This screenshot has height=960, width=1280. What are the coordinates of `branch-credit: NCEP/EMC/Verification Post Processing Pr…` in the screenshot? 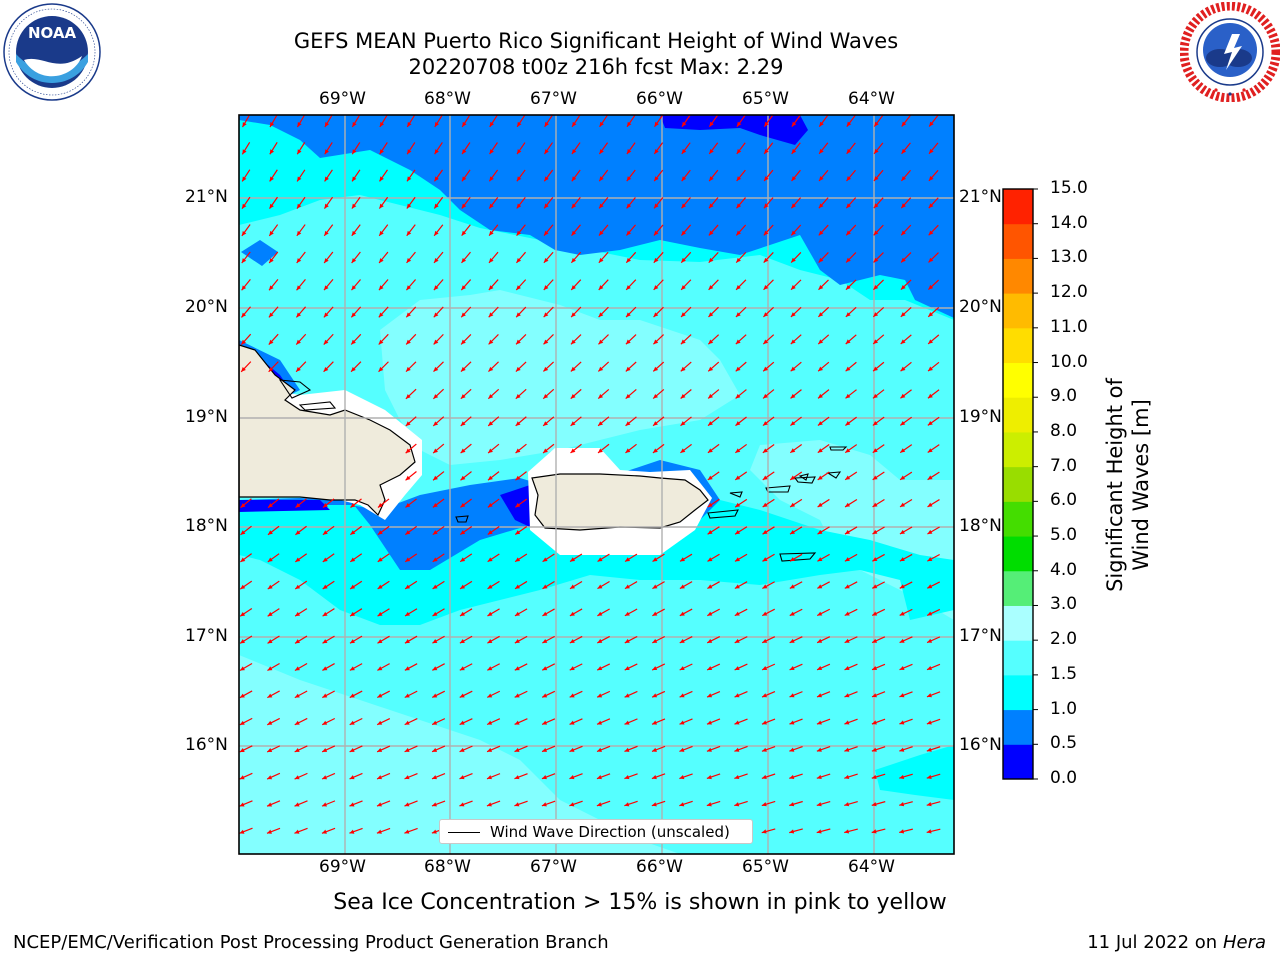 It's located at (311, 942).